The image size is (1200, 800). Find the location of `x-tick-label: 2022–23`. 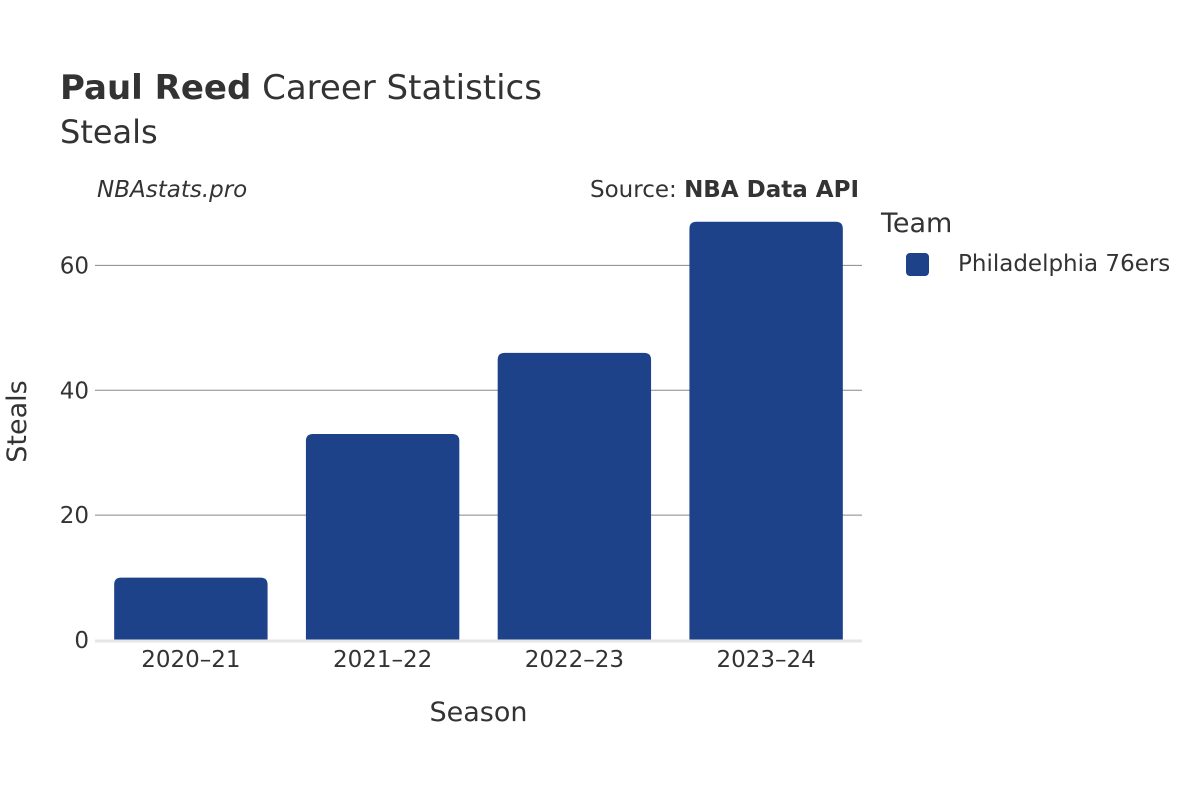

x-tick-label: 2022–23 is located at coordinates (574, 660).